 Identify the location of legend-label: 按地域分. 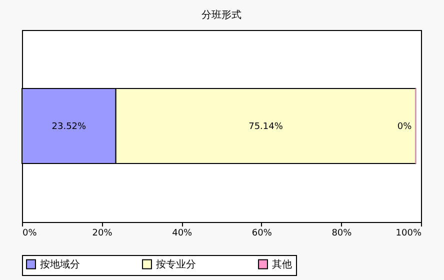
(60, 264).